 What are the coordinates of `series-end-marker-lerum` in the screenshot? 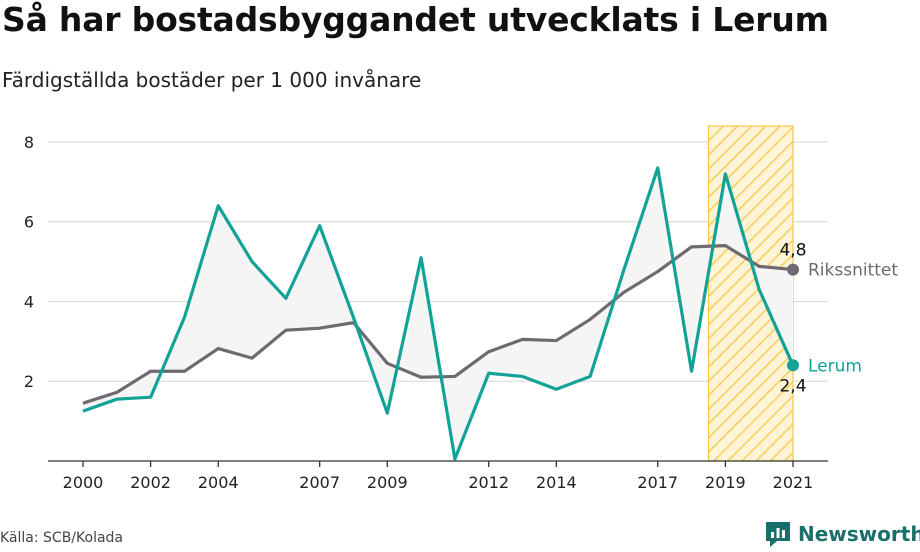 It's located at (793, 365).